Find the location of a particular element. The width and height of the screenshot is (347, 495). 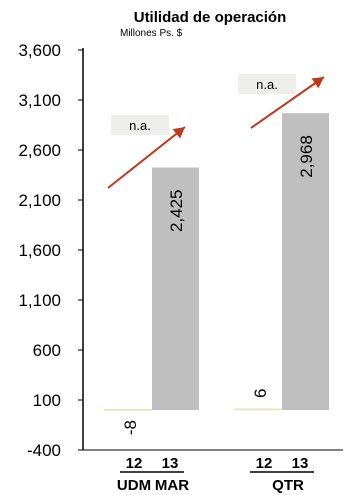

chart-subtitle: Millones Ps. $ is located at coordinates (151, 33).